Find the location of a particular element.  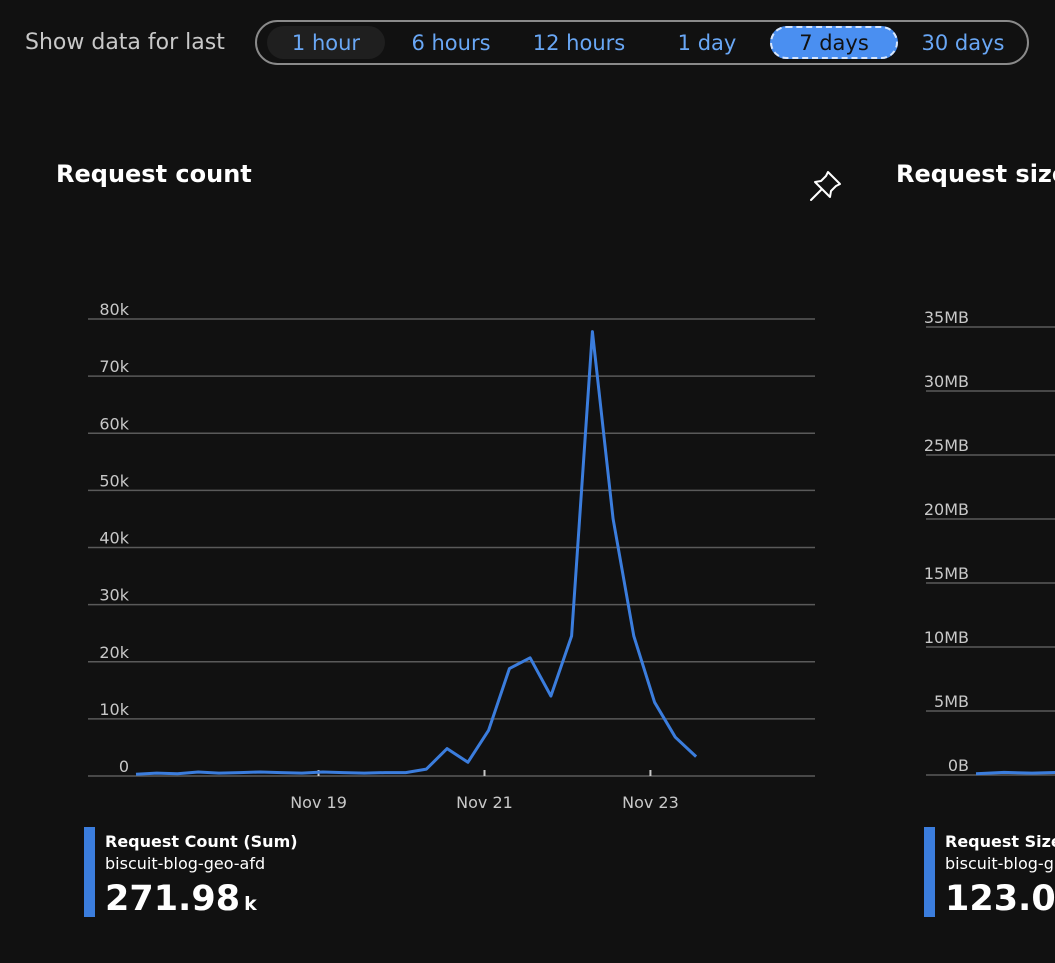

y-tick-label: 5MB is located at coordinates (951, 701).